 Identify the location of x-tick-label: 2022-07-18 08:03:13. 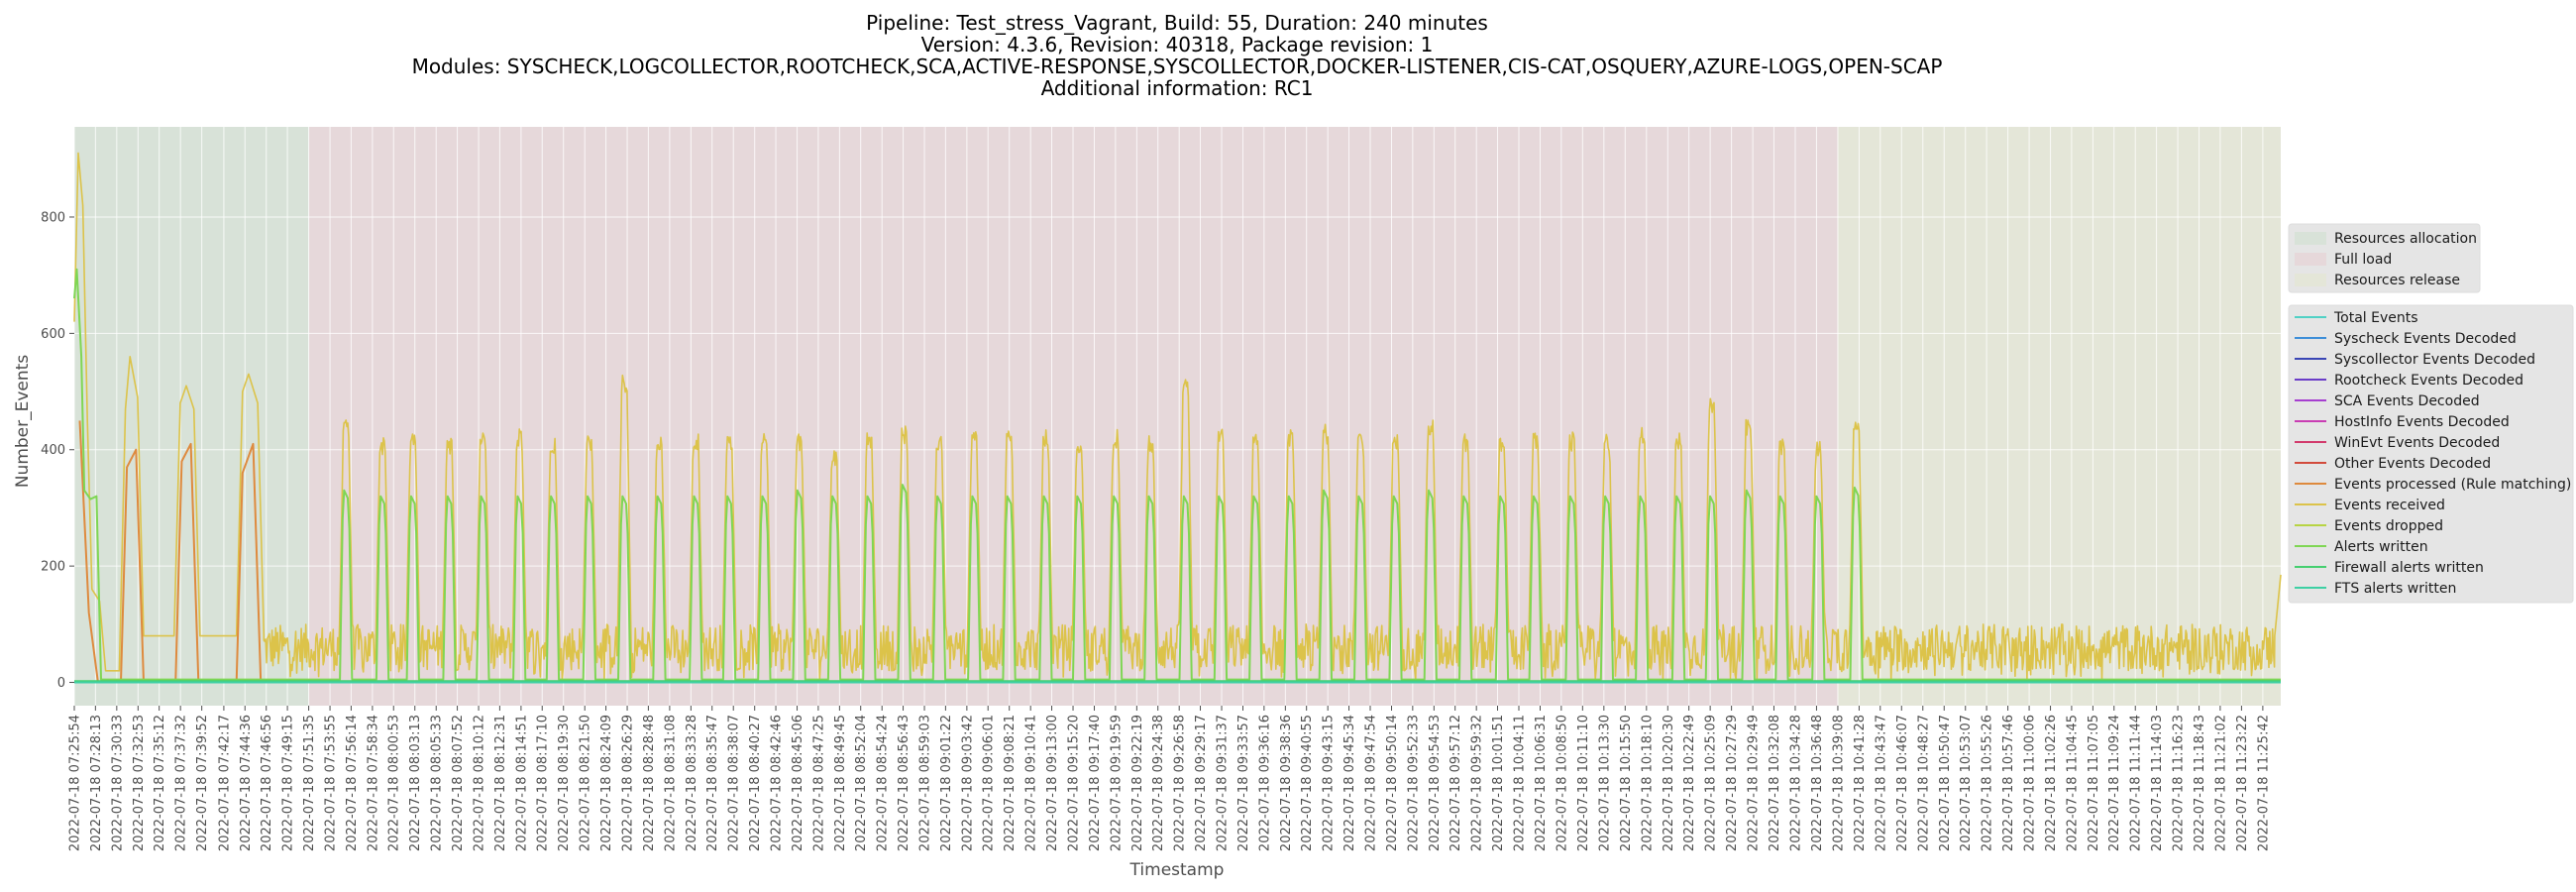
(416, 783).